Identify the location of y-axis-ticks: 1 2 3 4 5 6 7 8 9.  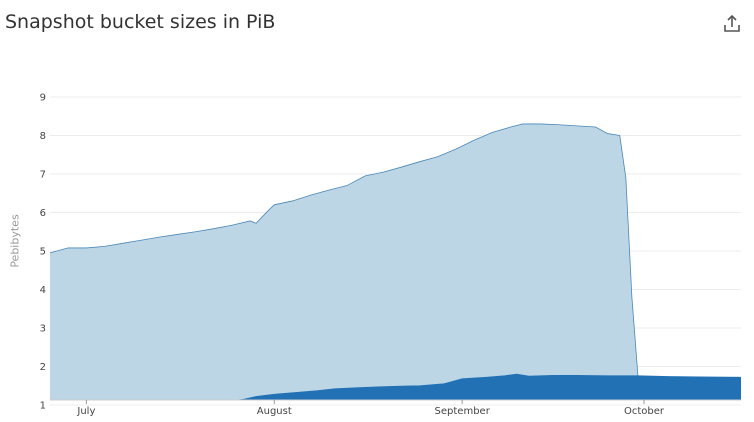
(43, 252).